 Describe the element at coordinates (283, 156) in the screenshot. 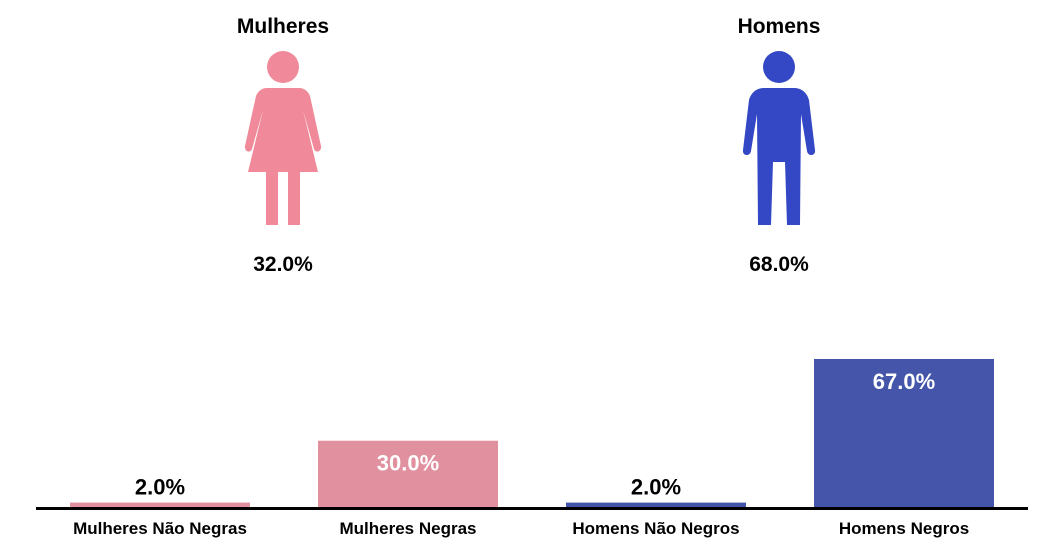

I see `woman-icon-body` at that location.